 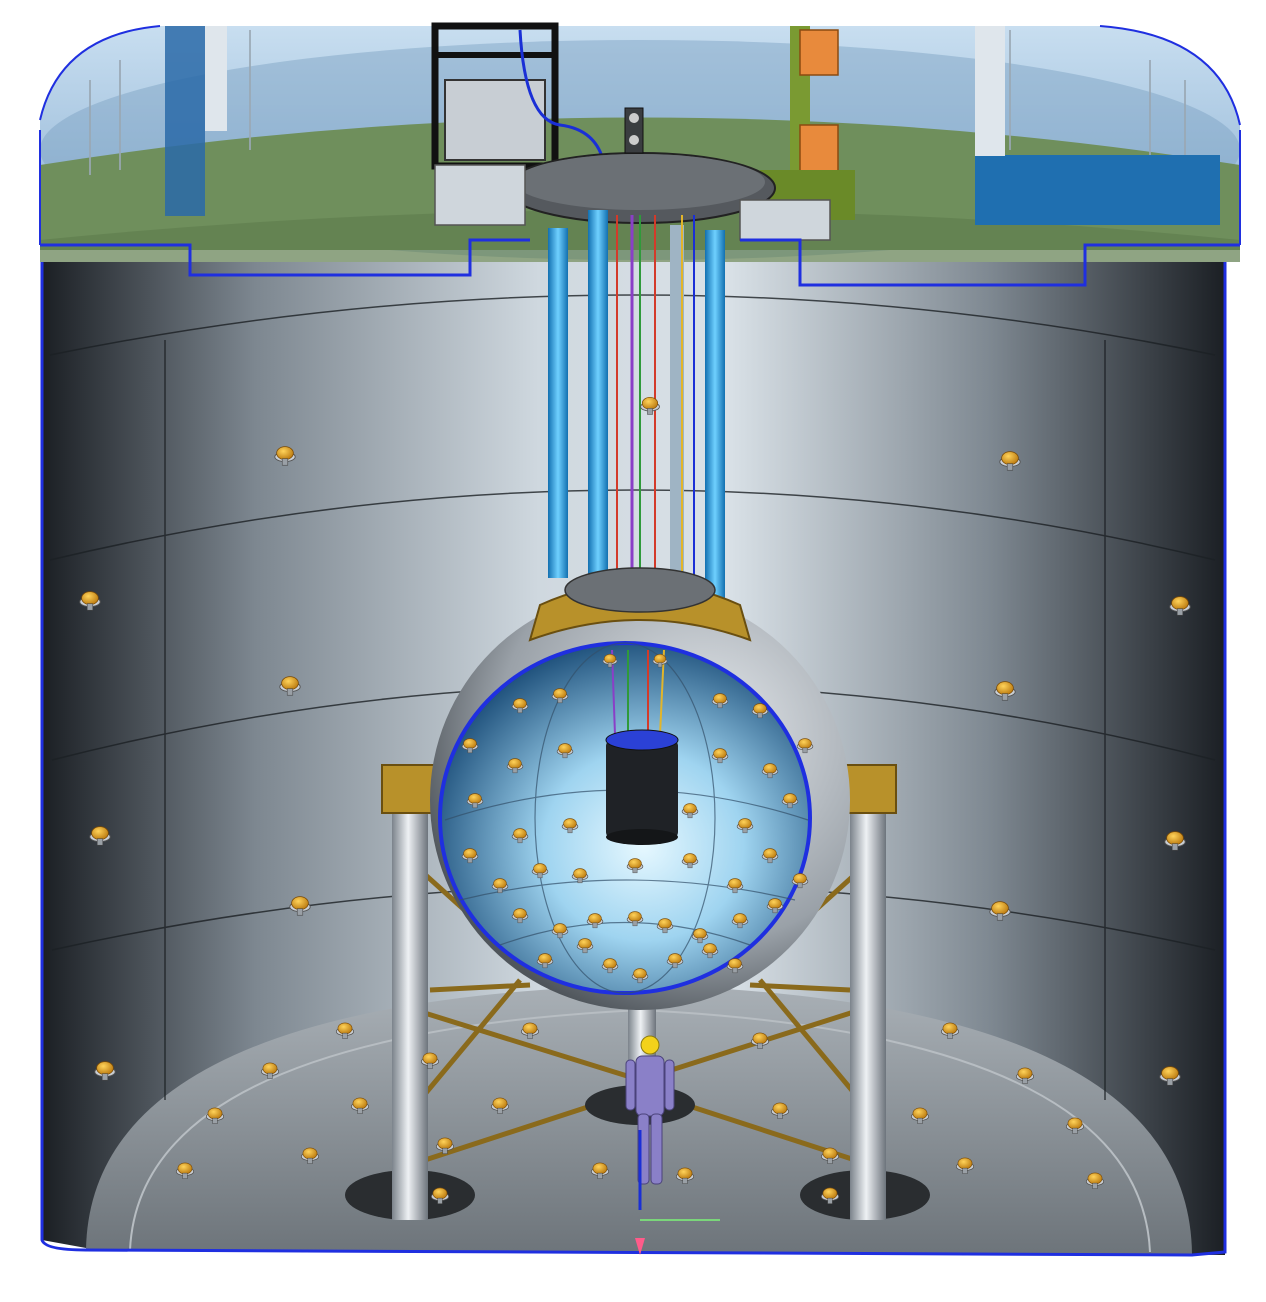 I want to click on coordinate-axis-icon, so click(x=677, y=1237).